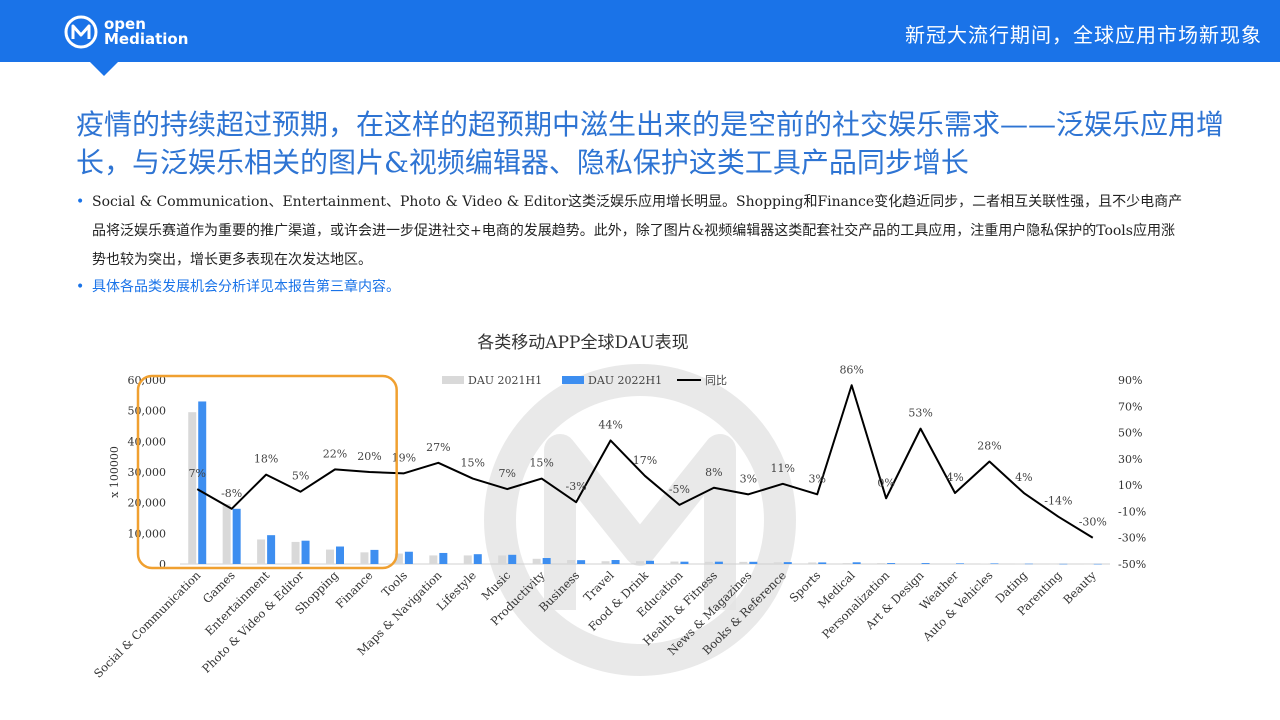  What do you see at coordinates (147, 533) in the screenshot?
I see `y-tick-label: 10,000` at bounding box center [147, 533].